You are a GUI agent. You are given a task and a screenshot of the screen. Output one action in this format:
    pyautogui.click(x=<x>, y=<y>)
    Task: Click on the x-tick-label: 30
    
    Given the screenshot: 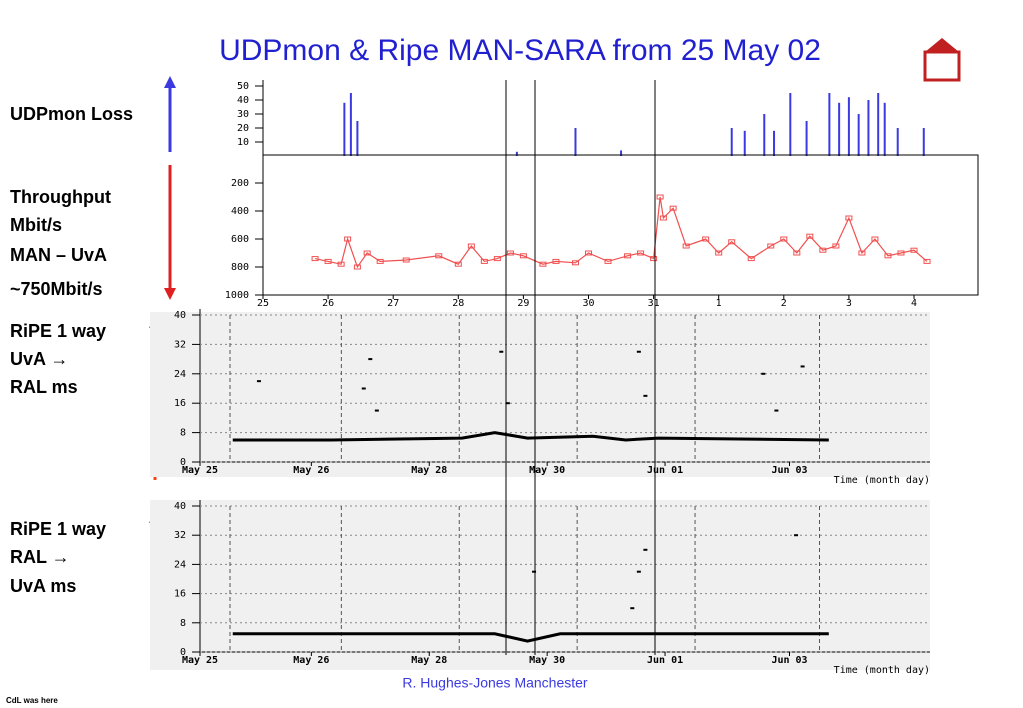 What is the action you would take?
    pyautogui.click(x=588, y=303)
    